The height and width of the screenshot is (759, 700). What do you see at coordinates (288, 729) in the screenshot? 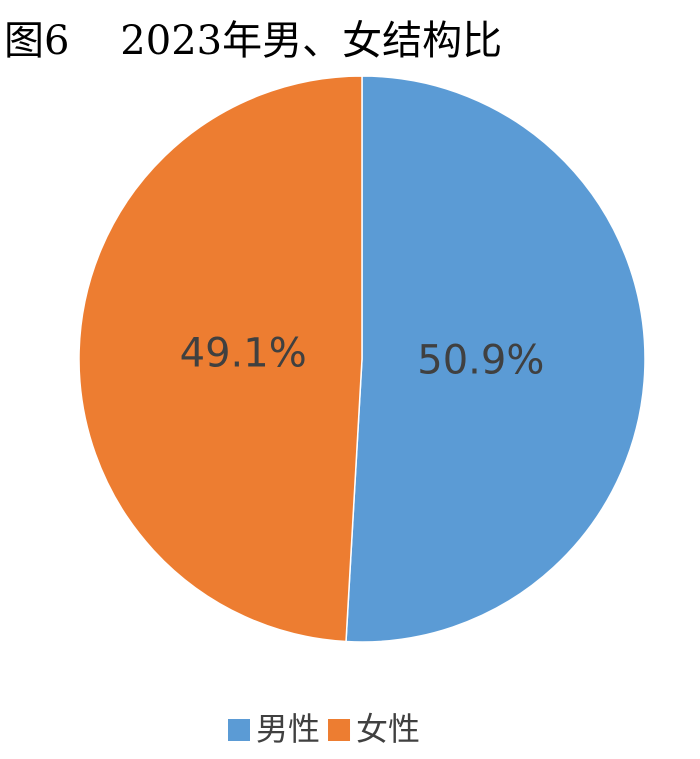
I see `legend-label: 男性` at bounding box center [288, 729].